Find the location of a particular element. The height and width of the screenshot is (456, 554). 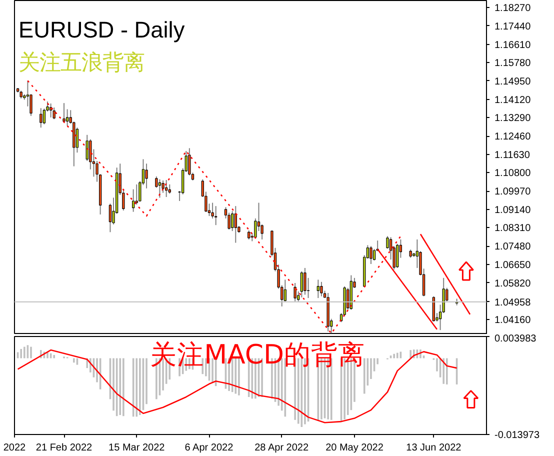

y-tick-label: 1.04160 is located at coordinates (513, 320).